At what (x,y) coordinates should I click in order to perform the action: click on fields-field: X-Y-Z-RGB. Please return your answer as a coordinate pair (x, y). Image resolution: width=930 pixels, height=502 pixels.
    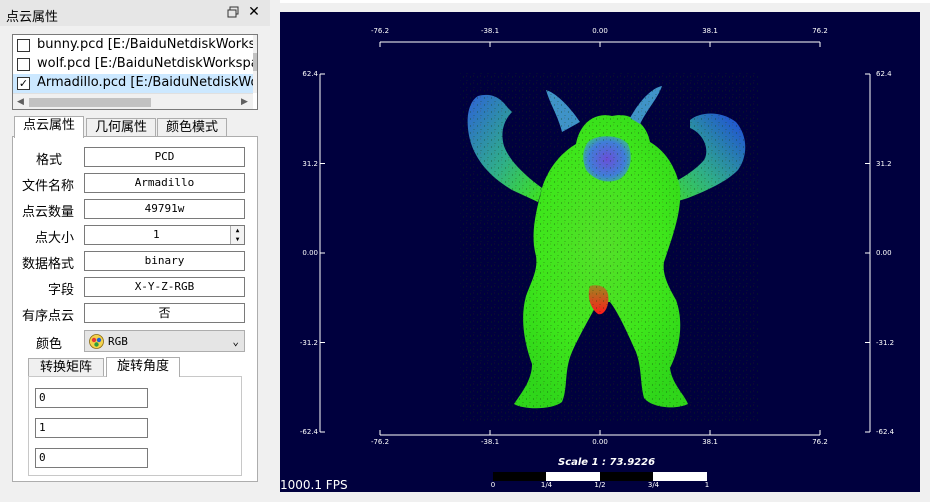
    Looking at the image, I should click on (164, 287).